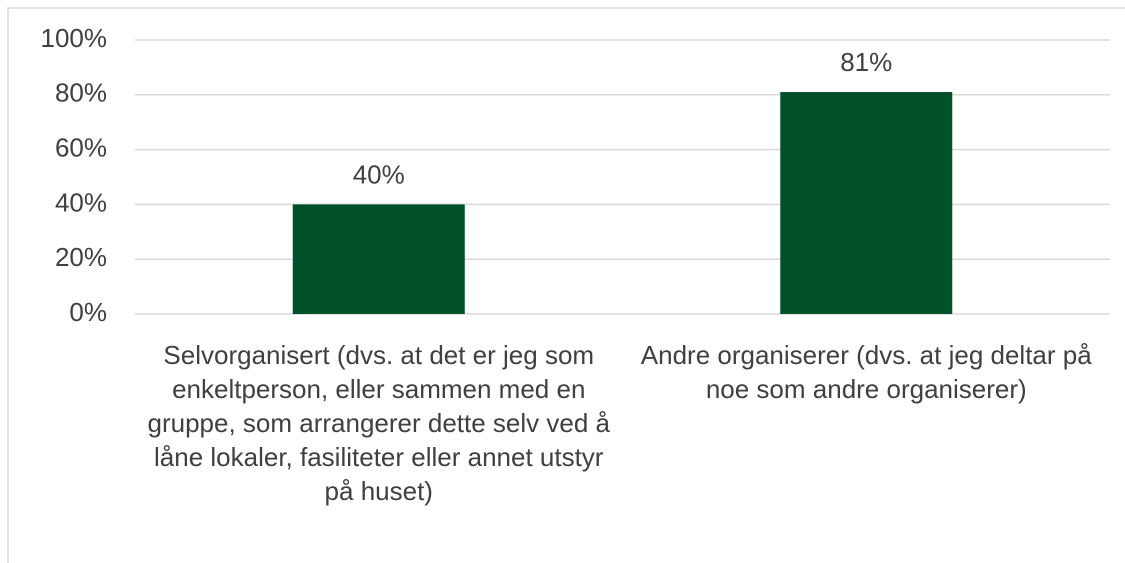 The width and height of the screenshot is (1125, 563). Describe the element at coordinates (81, 202) in the screenshot. I see `y-tick-label: 40%` at that location.